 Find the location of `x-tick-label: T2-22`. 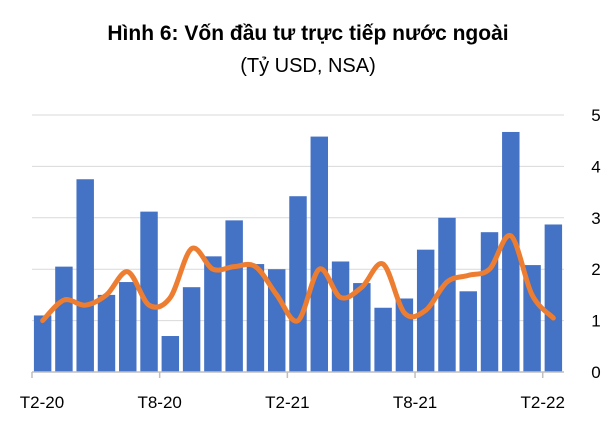

x-tick-label: T2-22 is located at coordinates (543, 402).